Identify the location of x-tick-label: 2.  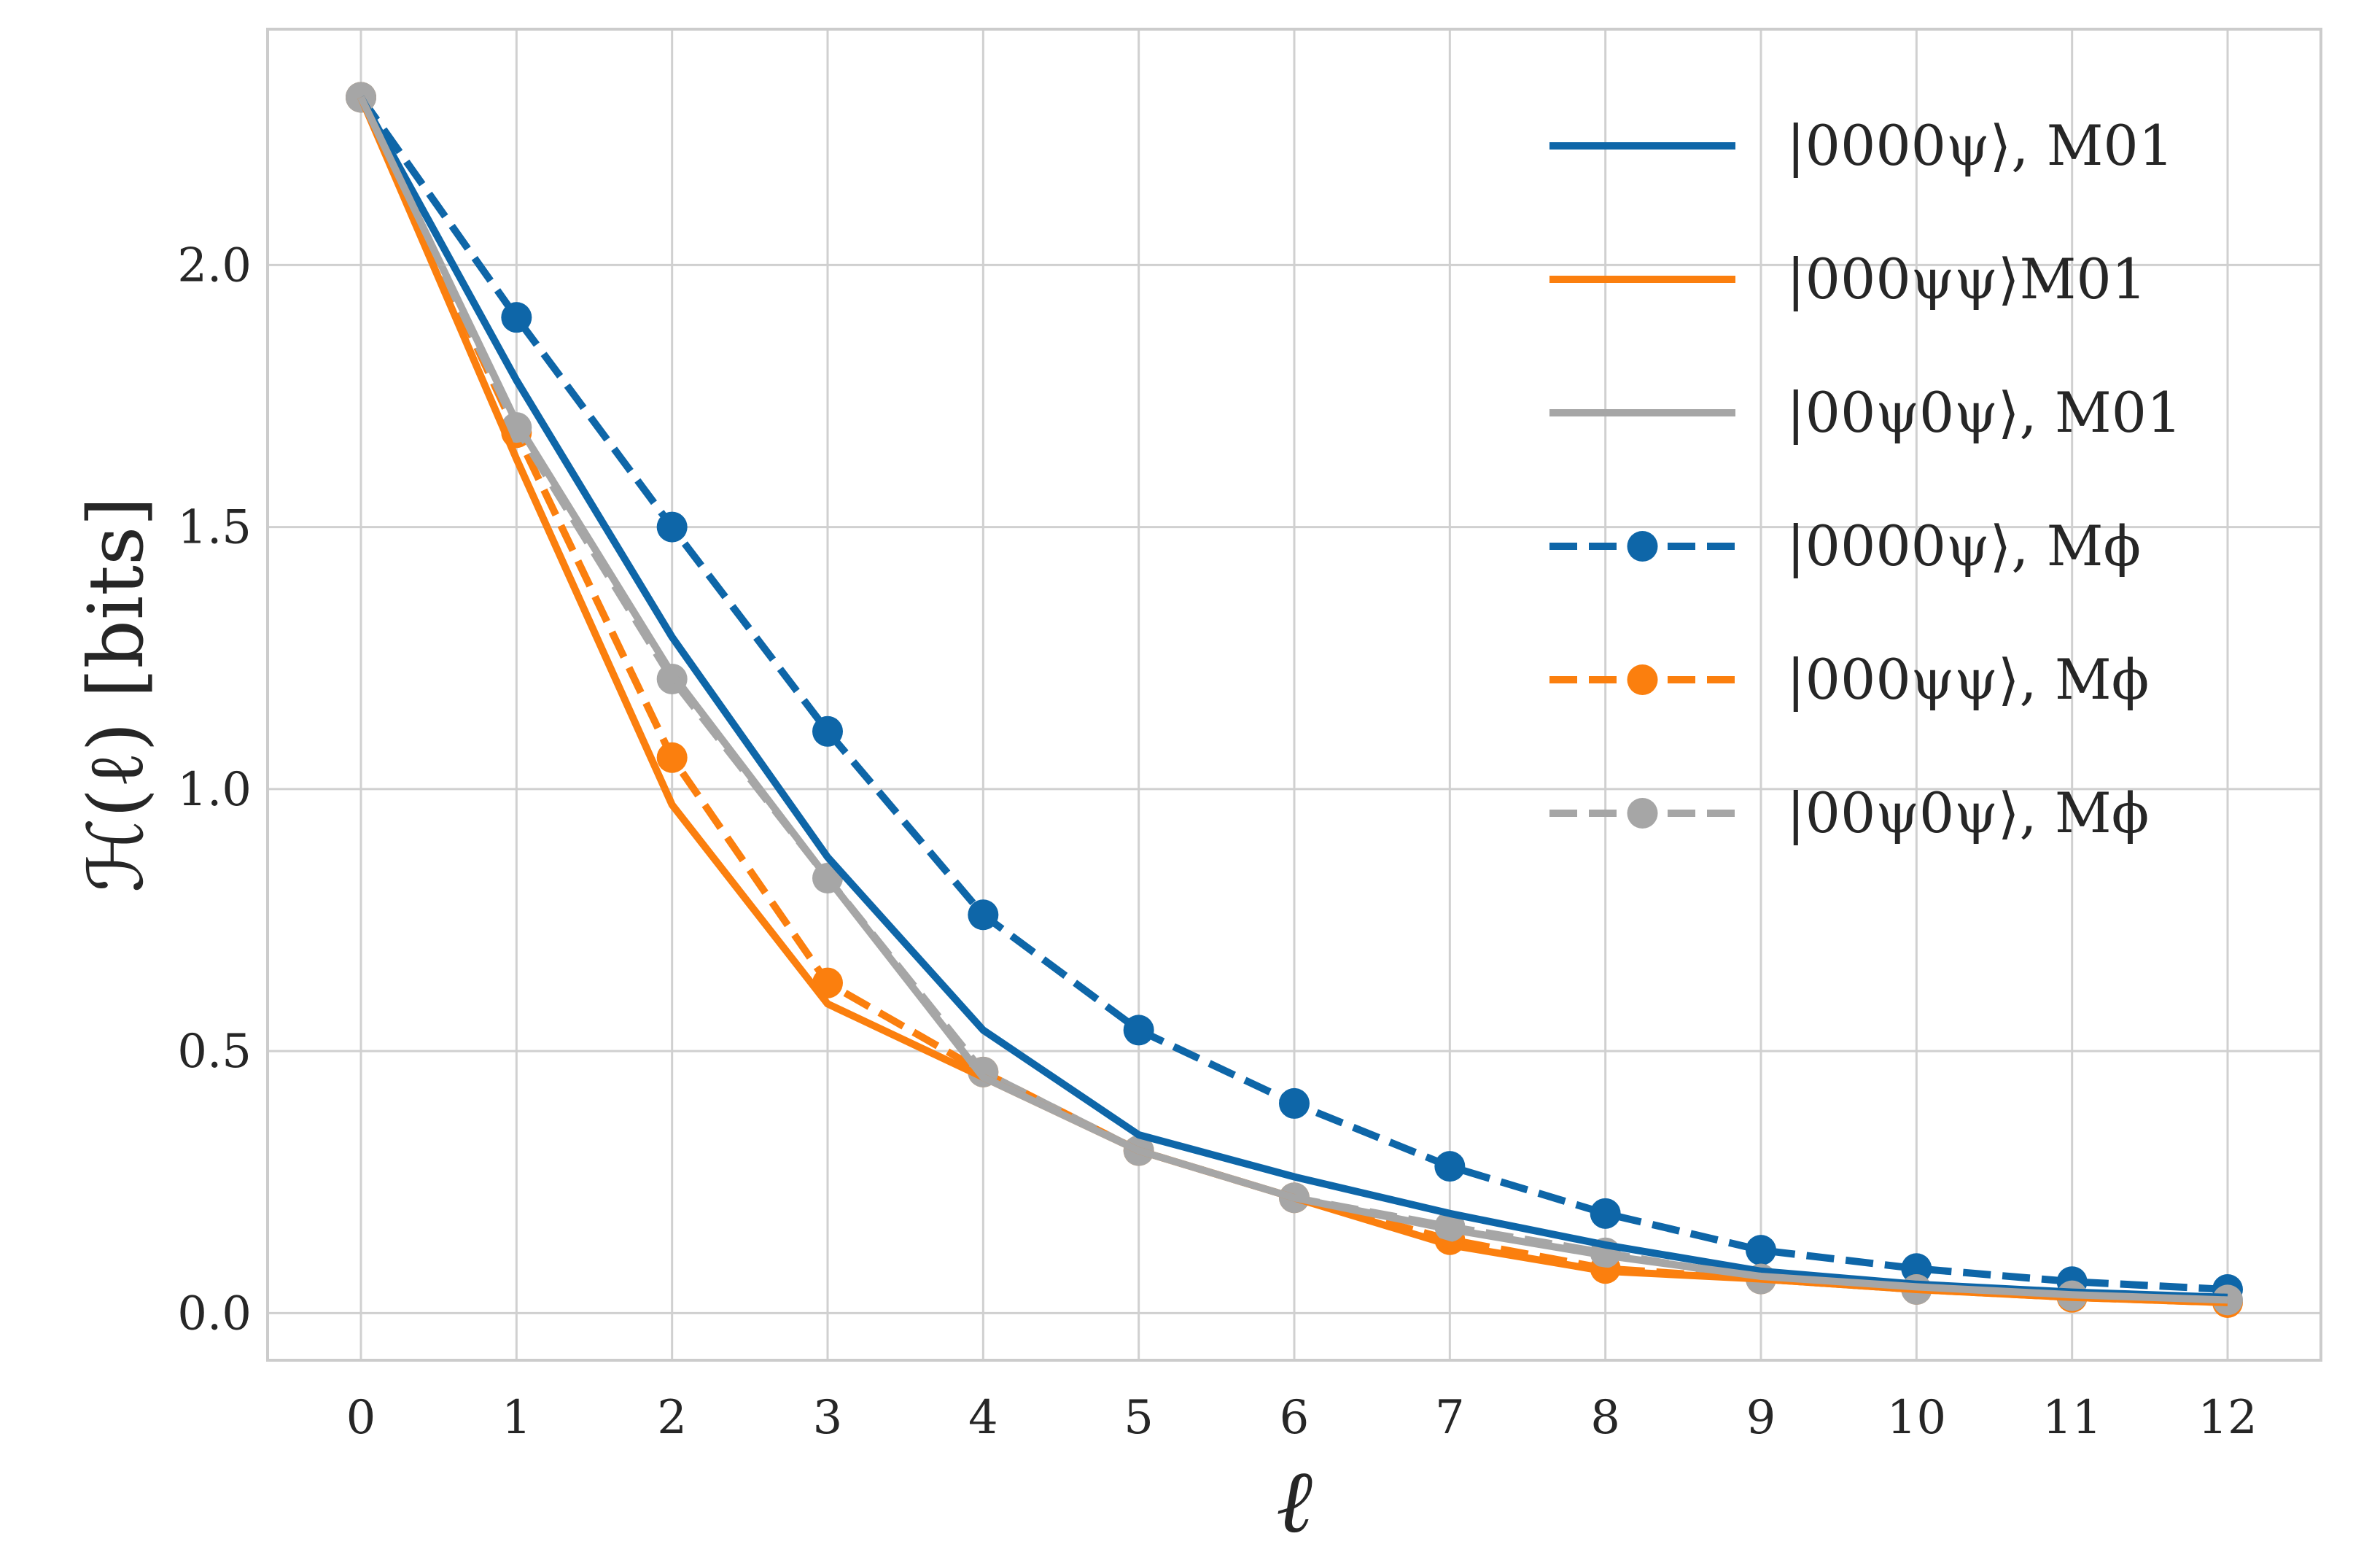
(672, 1418).